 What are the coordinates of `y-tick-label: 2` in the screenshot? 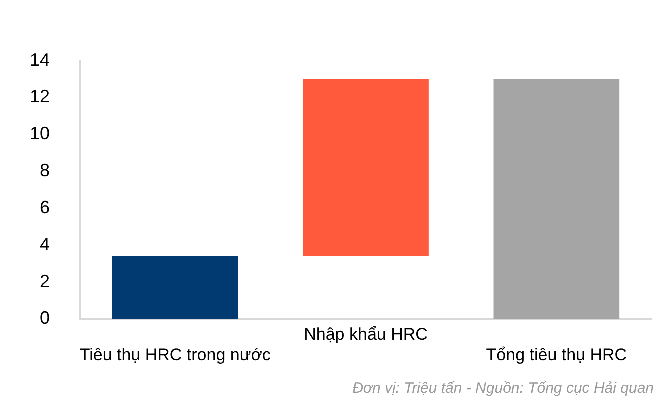 It's located at (45, 281).